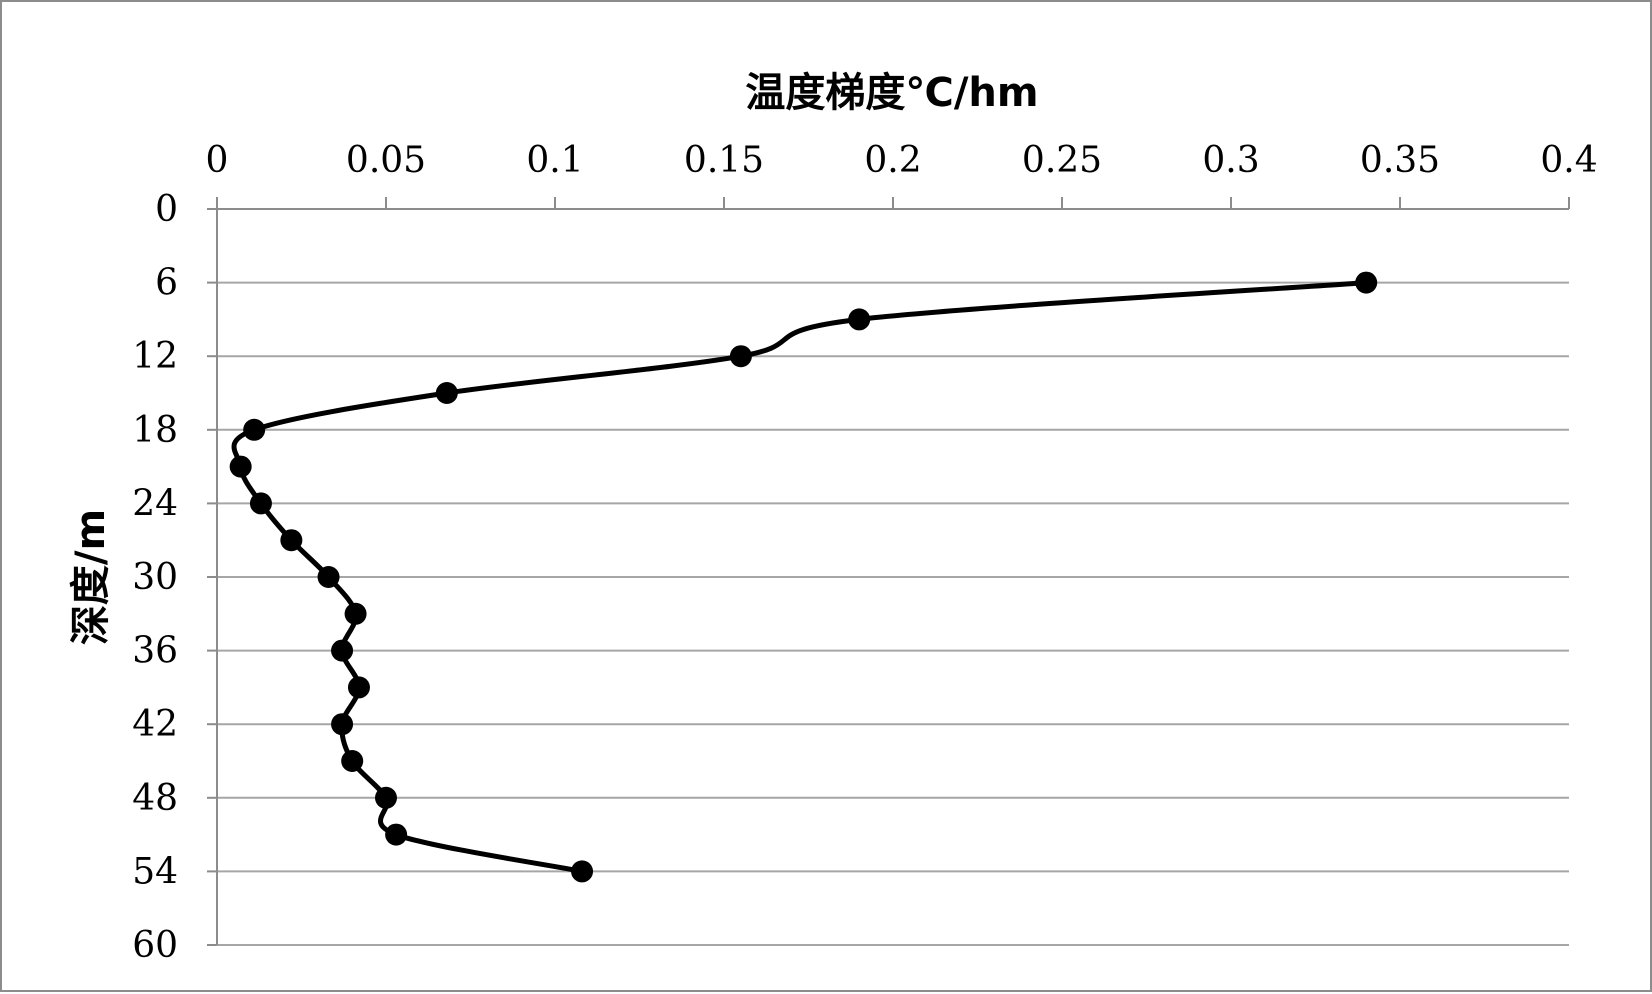  What do you see at coordinates (724, 160) in the screenshot?
I see `x-tick-label: 0.15` at bounding box center [724, 160].